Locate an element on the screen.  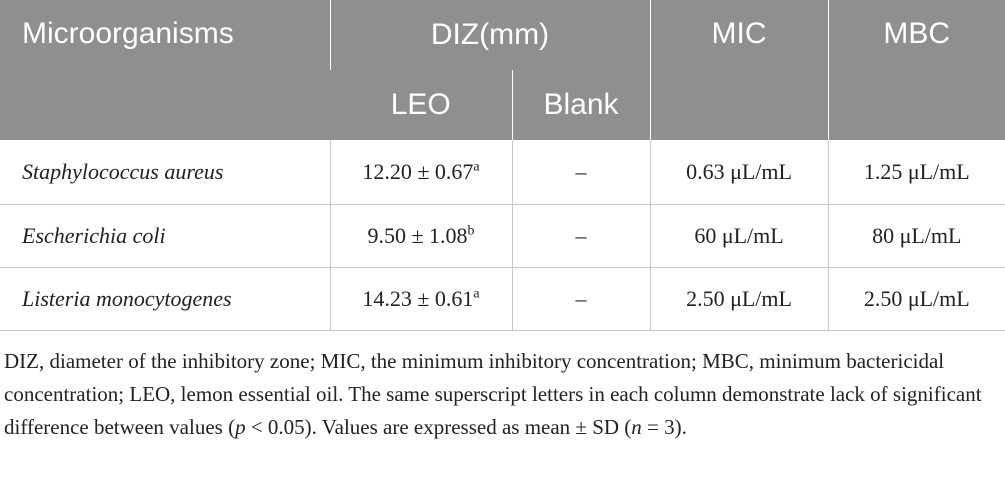
header-cell: Microorganisms is located at coordinates (165, 70).